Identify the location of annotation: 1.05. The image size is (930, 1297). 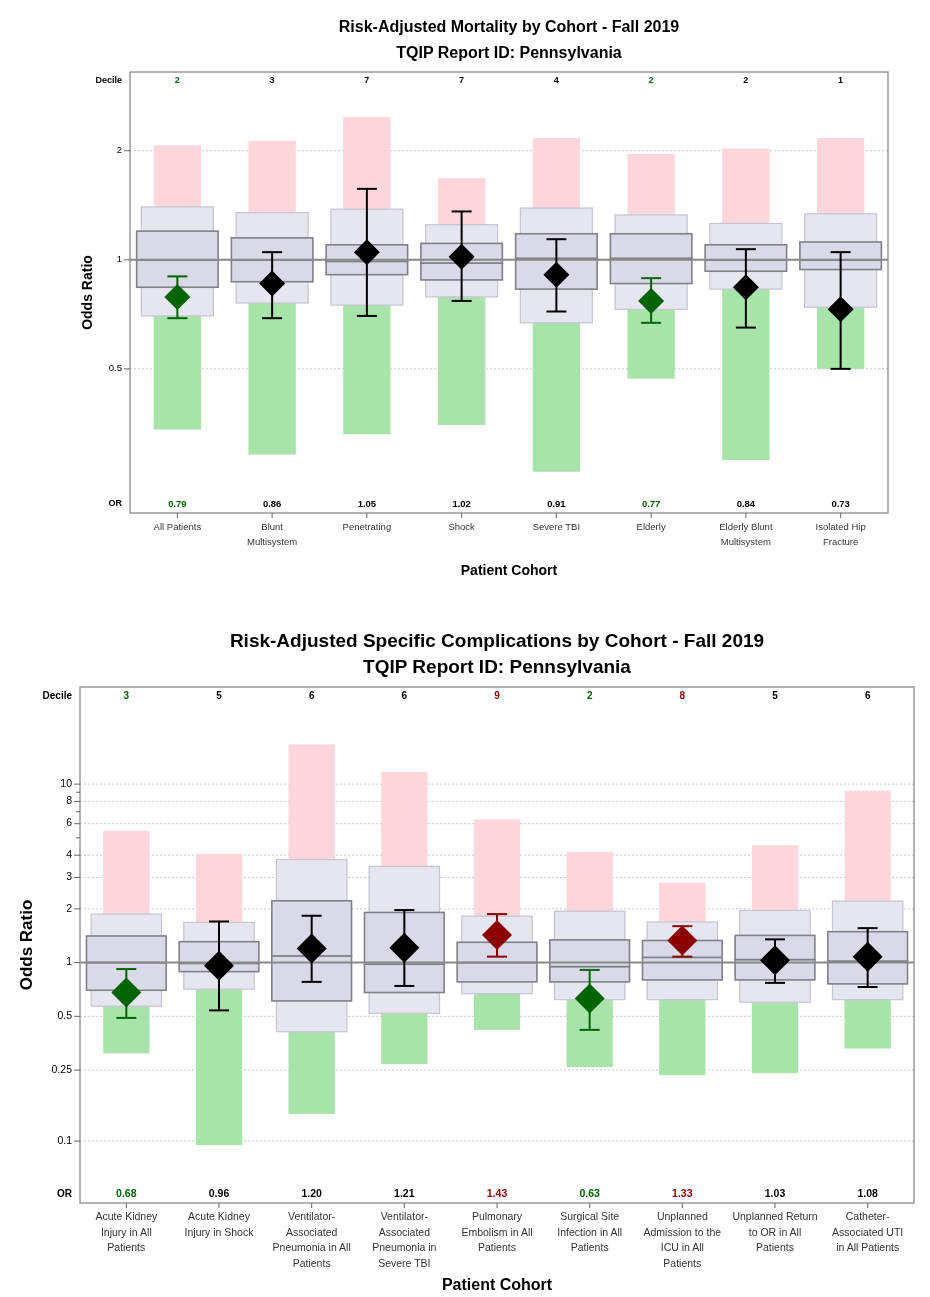
(367, 503).